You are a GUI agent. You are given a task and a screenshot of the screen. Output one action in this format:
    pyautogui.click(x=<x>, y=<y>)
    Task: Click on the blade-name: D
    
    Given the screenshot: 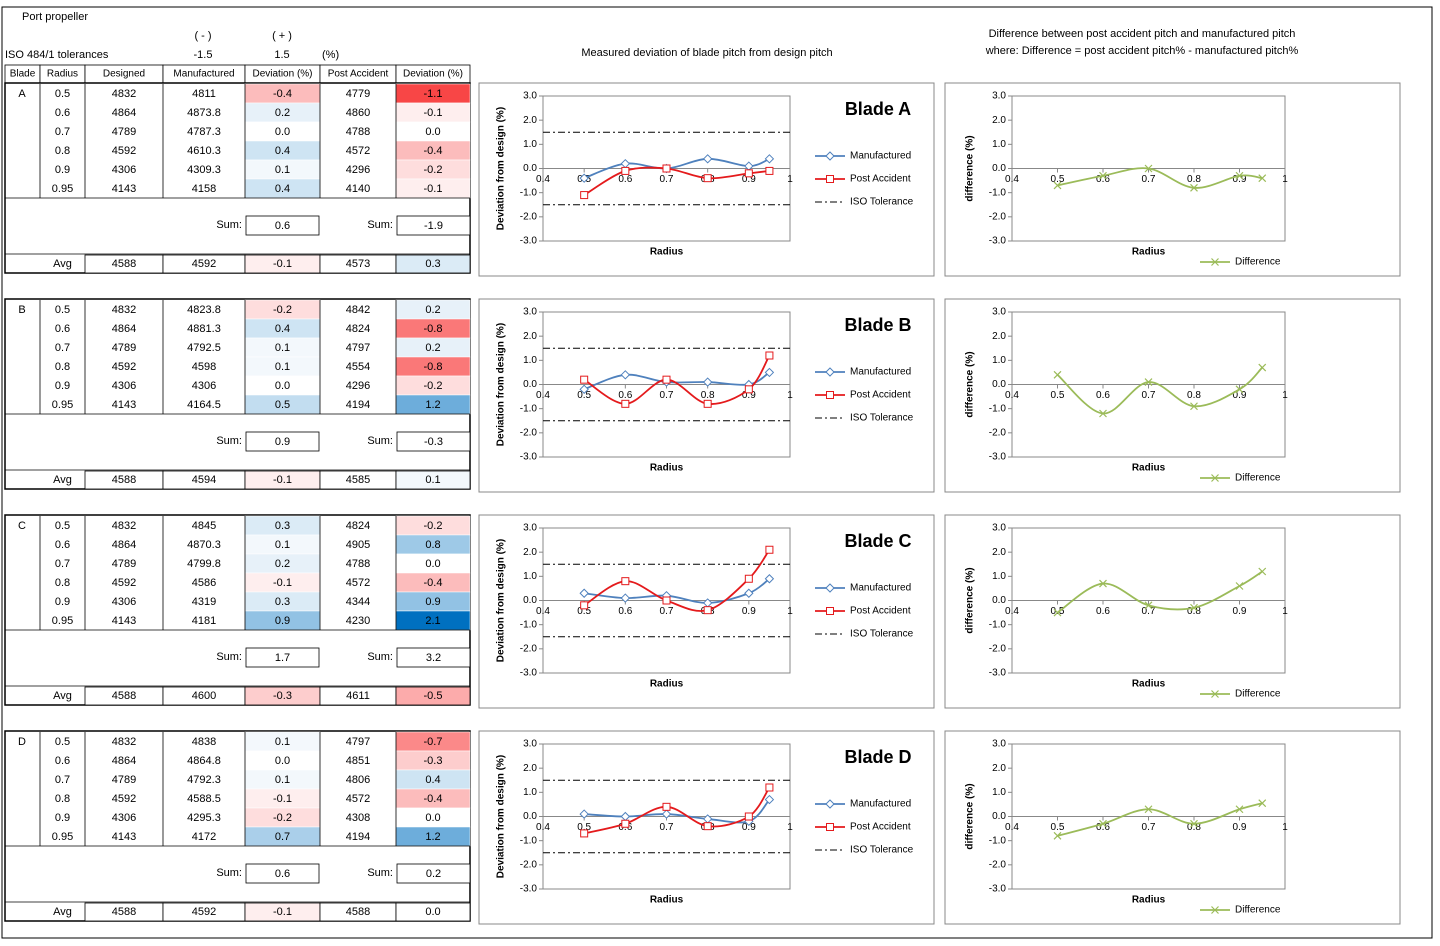 What is the action you would take?
    pyautogui.click(x=22, y=742)
    